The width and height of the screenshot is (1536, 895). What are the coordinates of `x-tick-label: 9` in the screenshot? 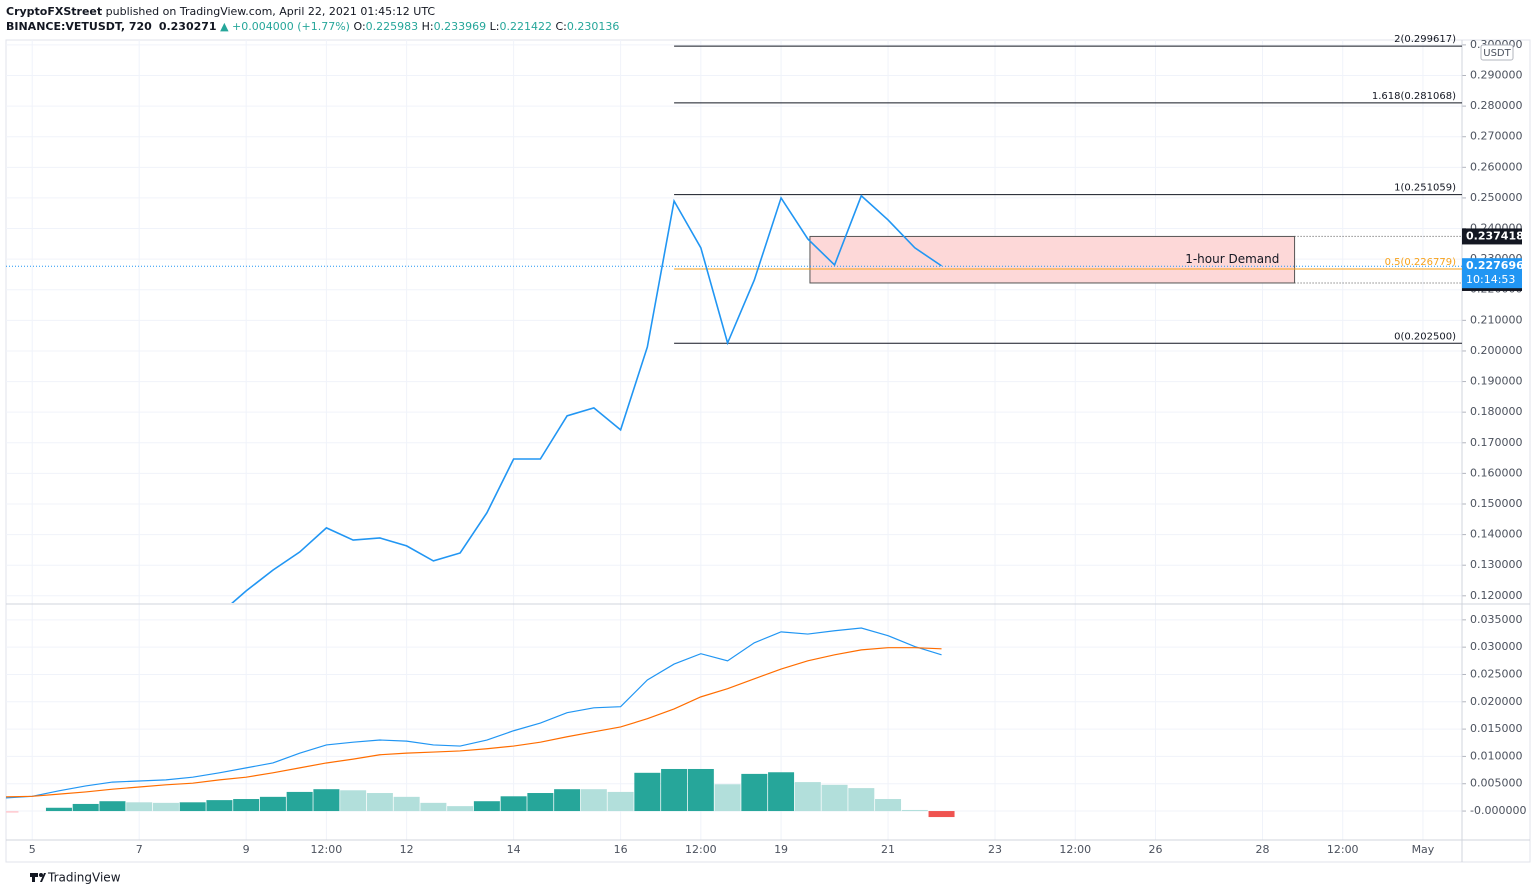 It's located at (246, 849).